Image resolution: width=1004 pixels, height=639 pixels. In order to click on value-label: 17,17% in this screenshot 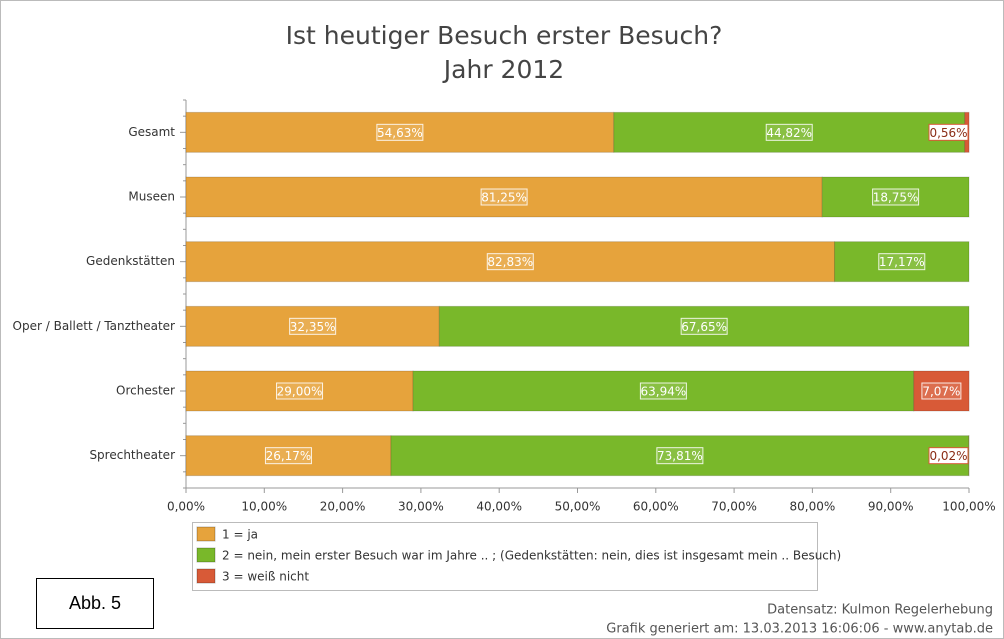, I will do `click(902, 262)`.